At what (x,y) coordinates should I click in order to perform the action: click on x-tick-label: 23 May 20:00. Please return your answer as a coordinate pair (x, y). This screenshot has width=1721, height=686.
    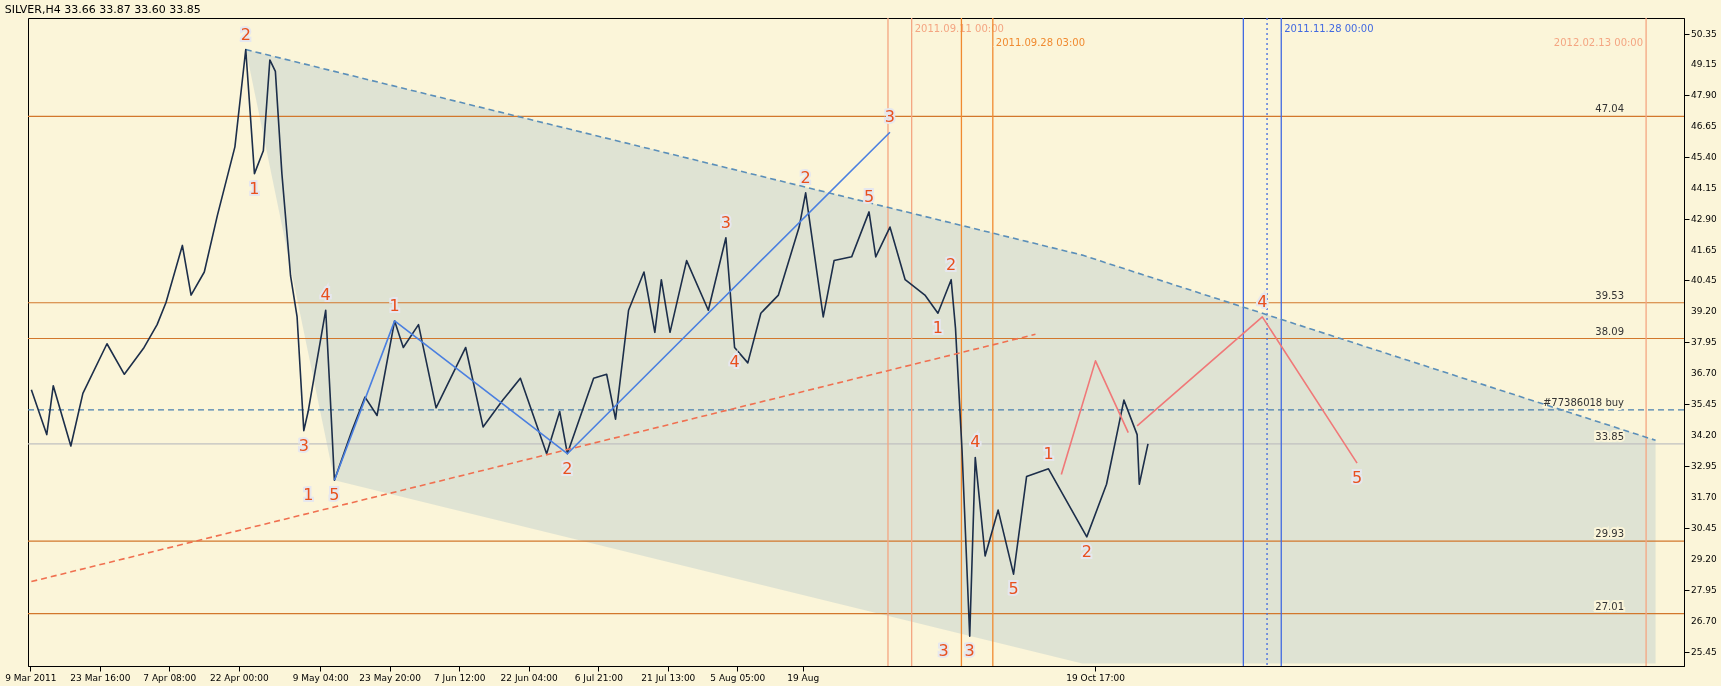
    Looking at the image, I should click on (390, 677).